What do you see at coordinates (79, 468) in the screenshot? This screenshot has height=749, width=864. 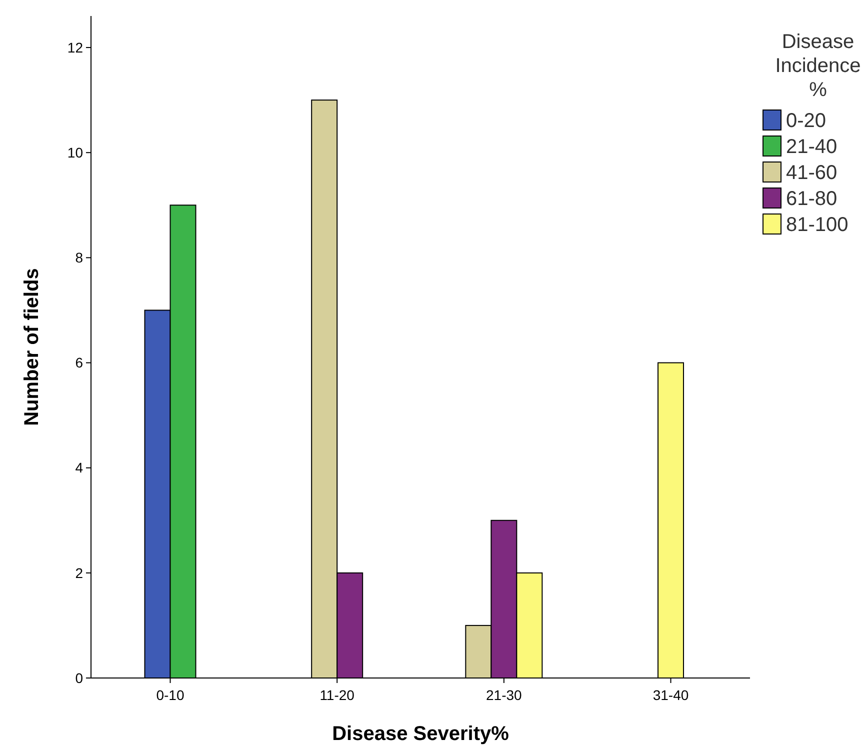 I see `y-tick-label: 4` at bounding box center [79, 468].